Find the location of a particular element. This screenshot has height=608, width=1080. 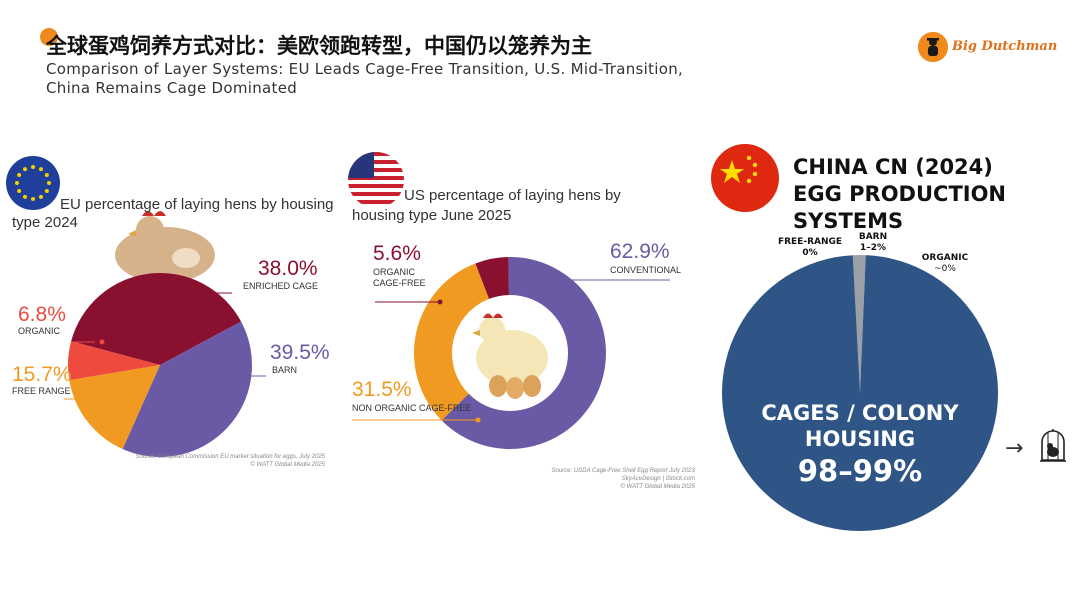

china-organic-name: ORGANIC is located at coordinates (945, 258).